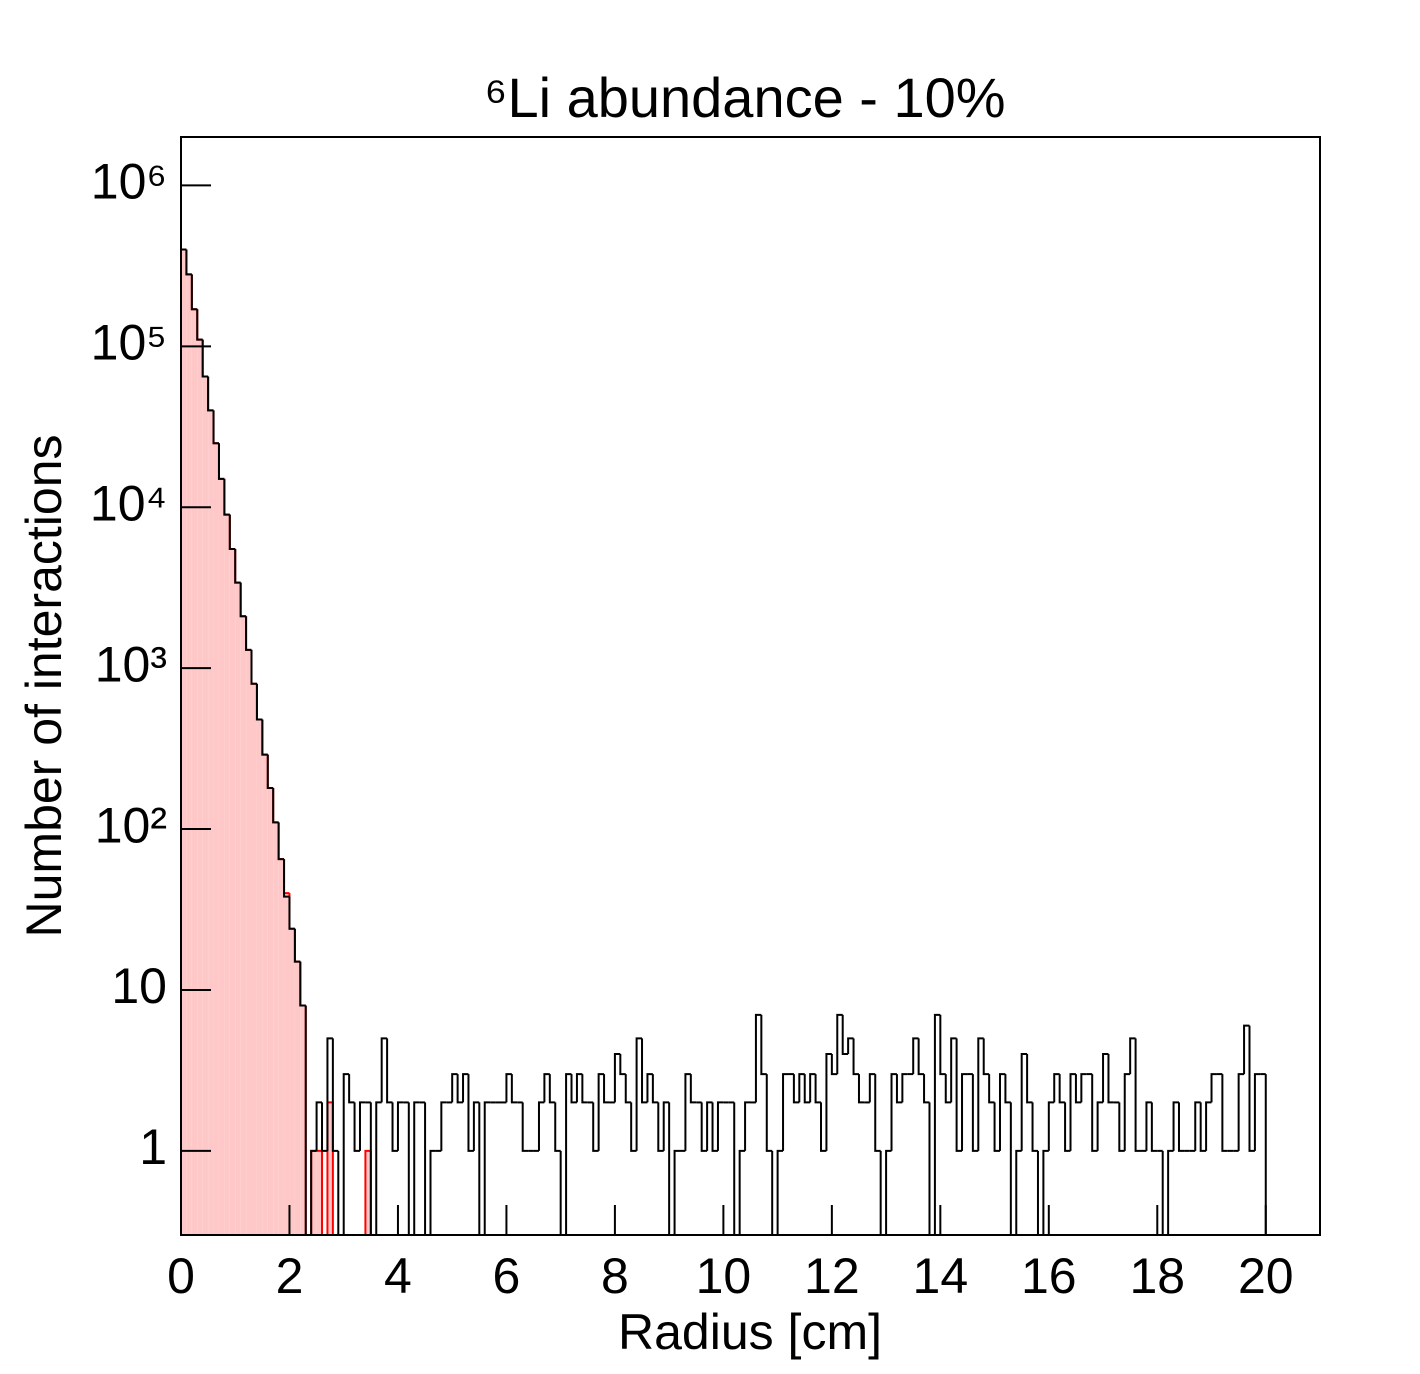  I want to click on y-tick-label: 10, so click(139, 986).